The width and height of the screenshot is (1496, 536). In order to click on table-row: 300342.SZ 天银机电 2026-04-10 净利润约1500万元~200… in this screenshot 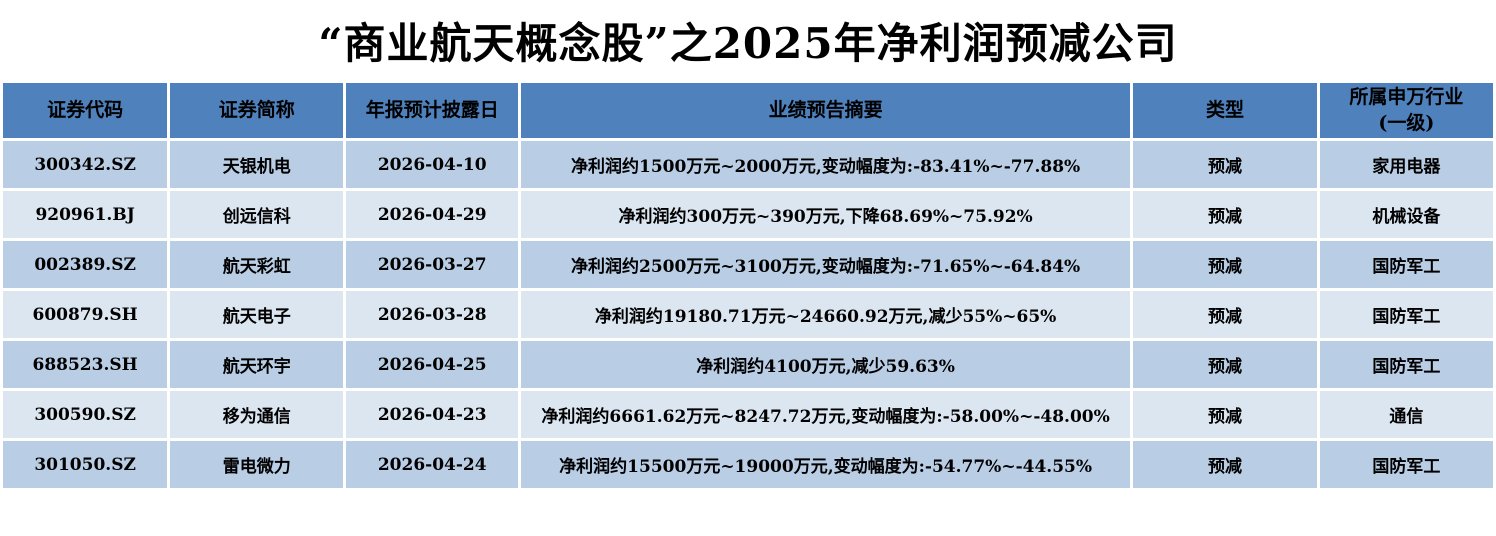, I will do `click(748, 165)`.